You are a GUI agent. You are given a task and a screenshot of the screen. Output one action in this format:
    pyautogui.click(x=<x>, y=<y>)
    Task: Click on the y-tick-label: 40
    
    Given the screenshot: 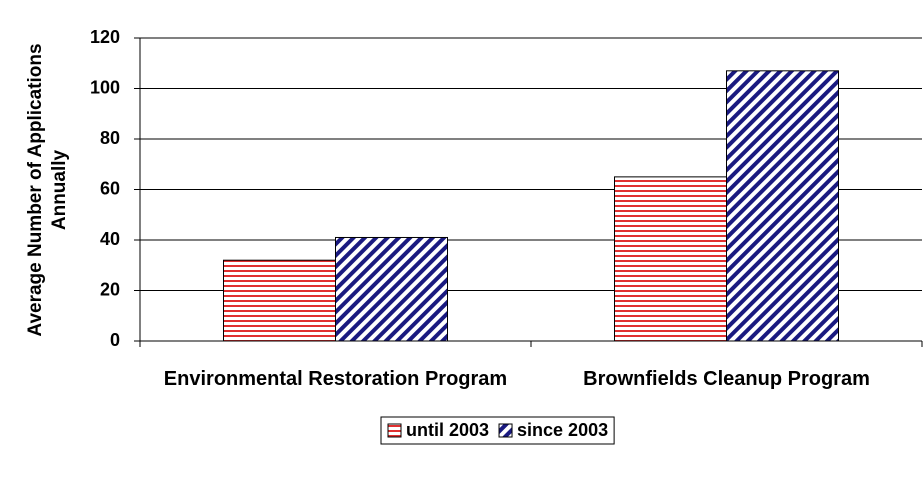 What is the action you would take?
    pyautogui.click(x=110, y=239)
    